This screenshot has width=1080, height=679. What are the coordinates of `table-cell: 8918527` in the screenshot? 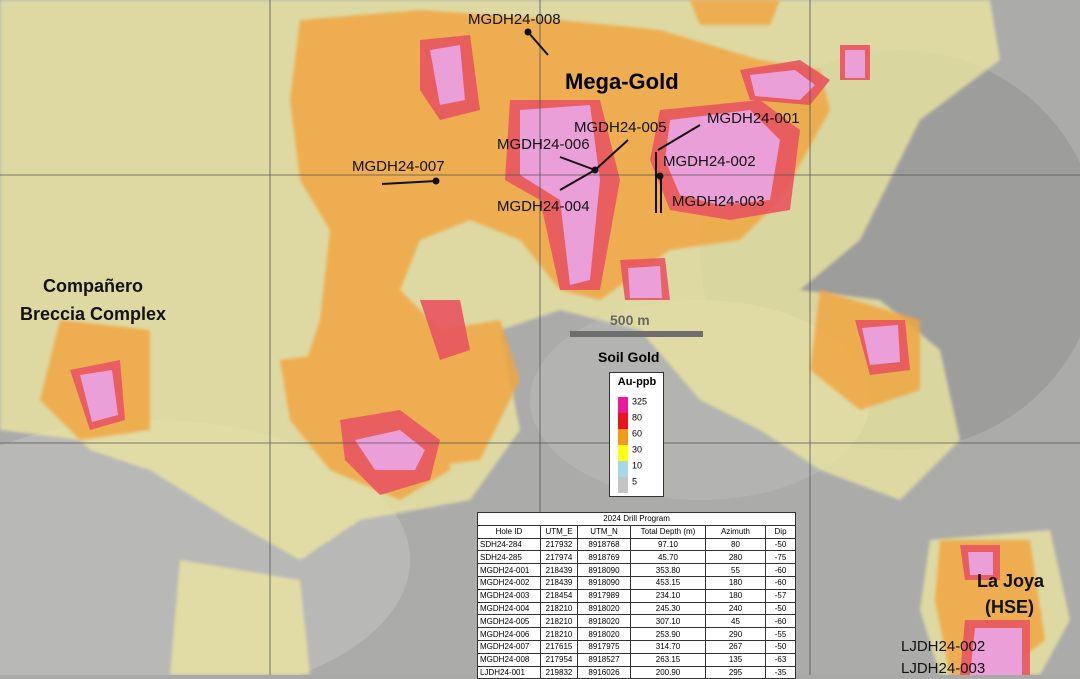 It's located at (604, 659).